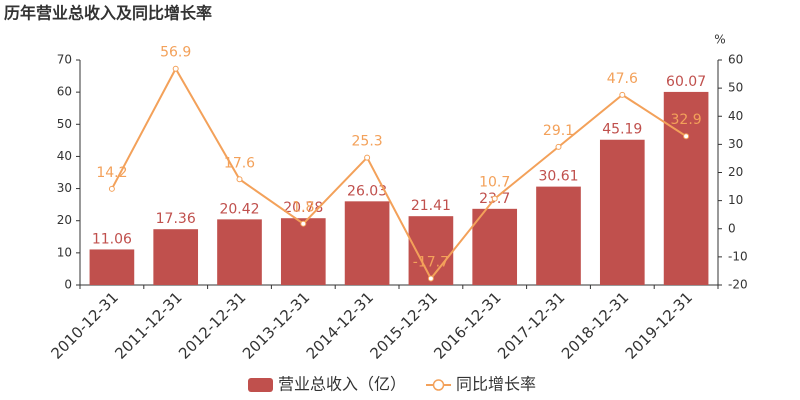 This screenshot has width=800, height=400. Describe the element at coordinates (494, 183) in the screenshot. I see `line-value-label: 10.7` at that location.